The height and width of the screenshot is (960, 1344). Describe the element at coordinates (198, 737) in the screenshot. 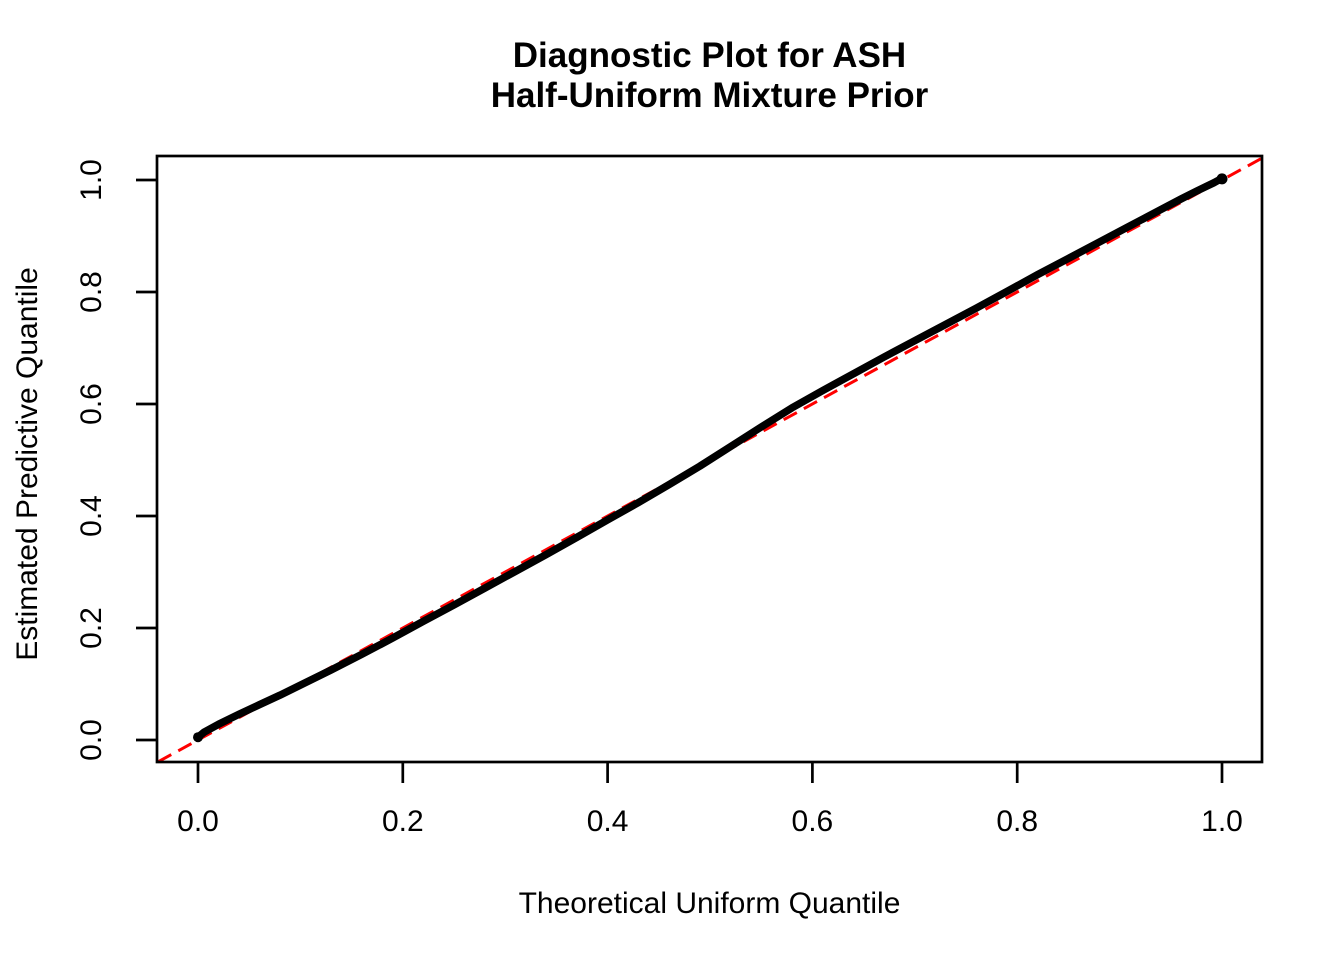

I see `qq-curve-start-blob` at that location.